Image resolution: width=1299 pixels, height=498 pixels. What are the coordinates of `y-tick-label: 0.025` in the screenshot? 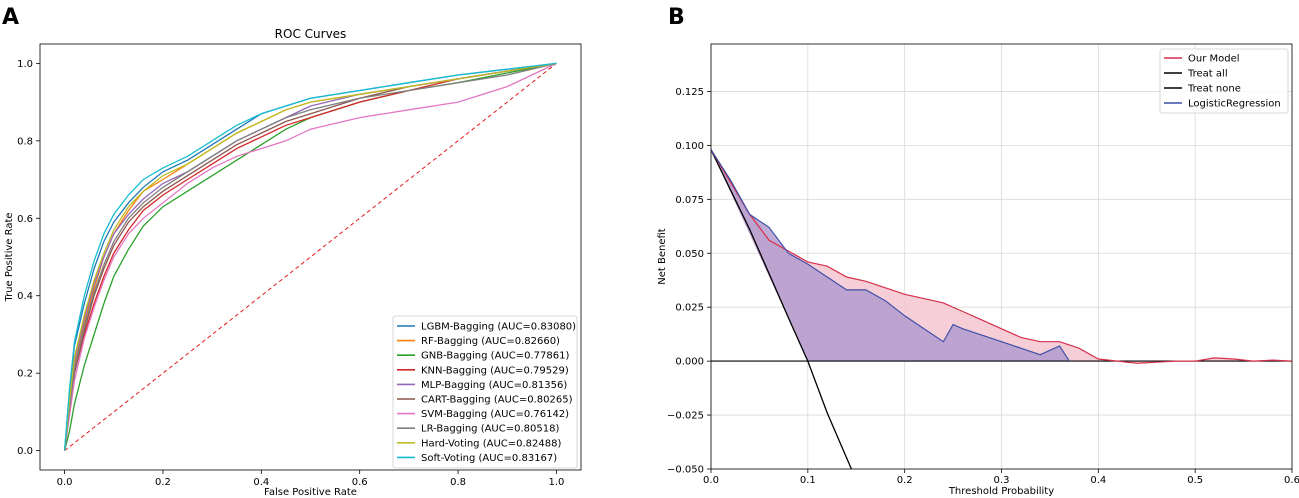 It's located at (689, 308).